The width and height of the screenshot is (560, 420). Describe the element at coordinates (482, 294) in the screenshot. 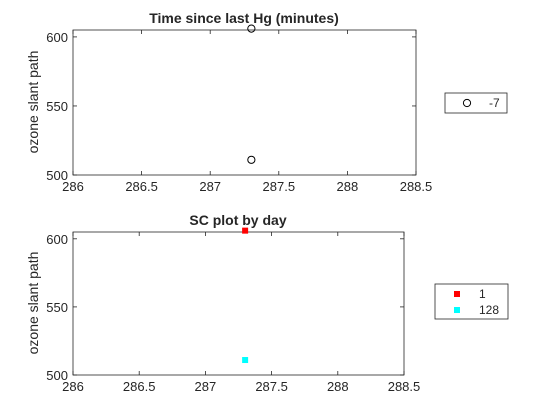

I see `legend-label: 1` at that location.